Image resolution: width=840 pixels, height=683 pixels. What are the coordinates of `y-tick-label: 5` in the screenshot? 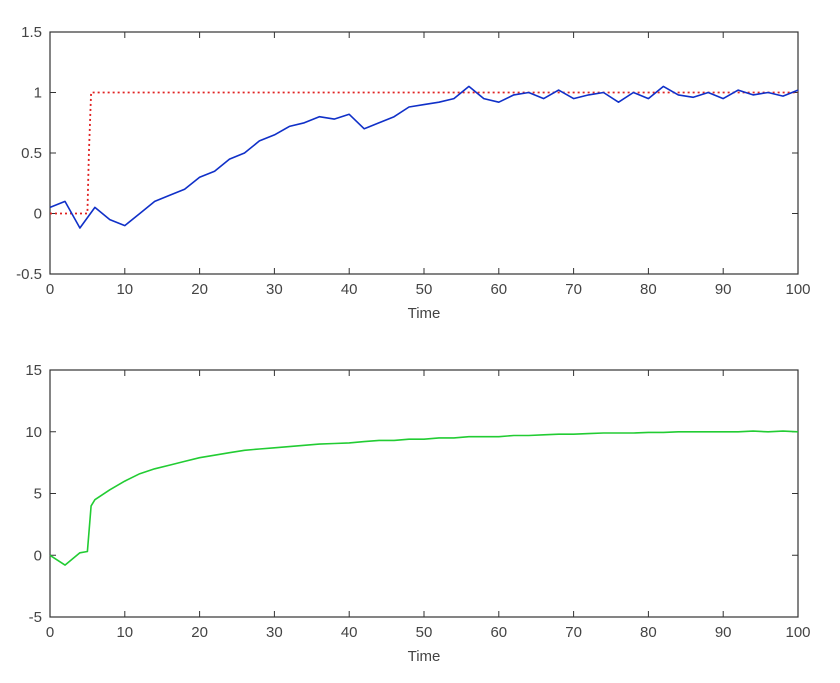 It's located at (38, 494).